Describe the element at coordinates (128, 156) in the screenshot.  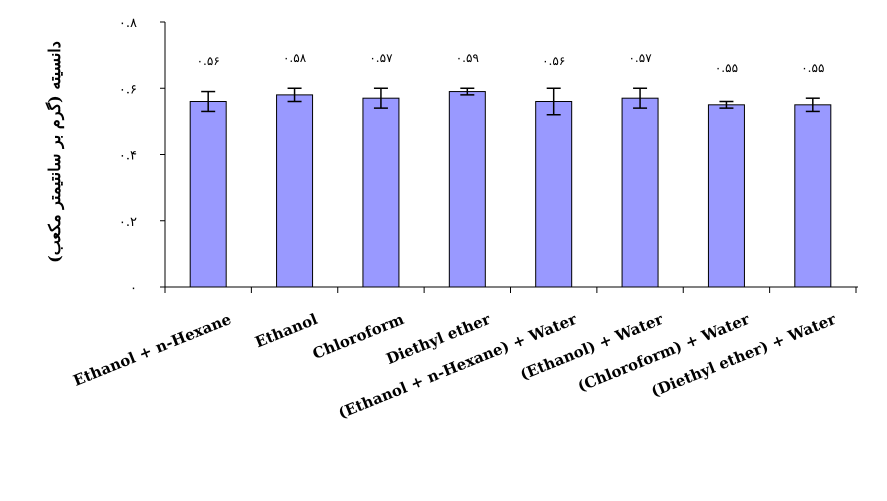
I see `y-tick-label: ۰.۴` at that location.